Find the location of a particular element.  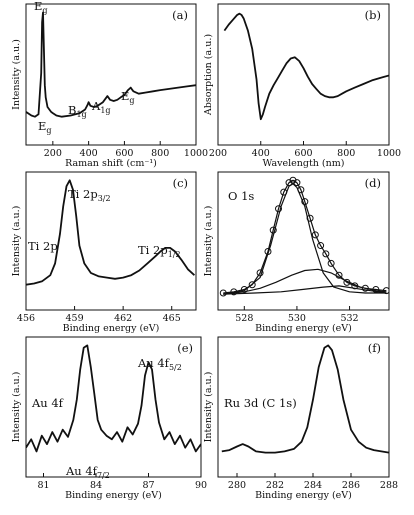

panel-label-f: (f) is located at coordinates (374, 348).